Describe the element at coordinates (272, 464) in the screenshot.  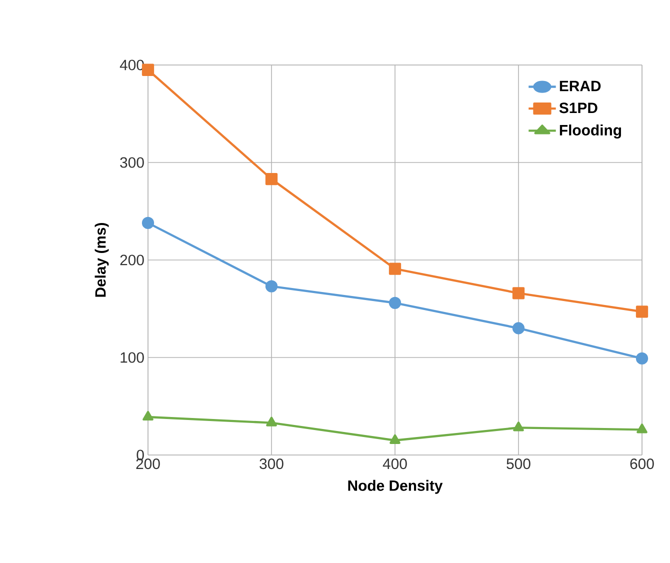
I see `x-tick-label: 300` at that location.